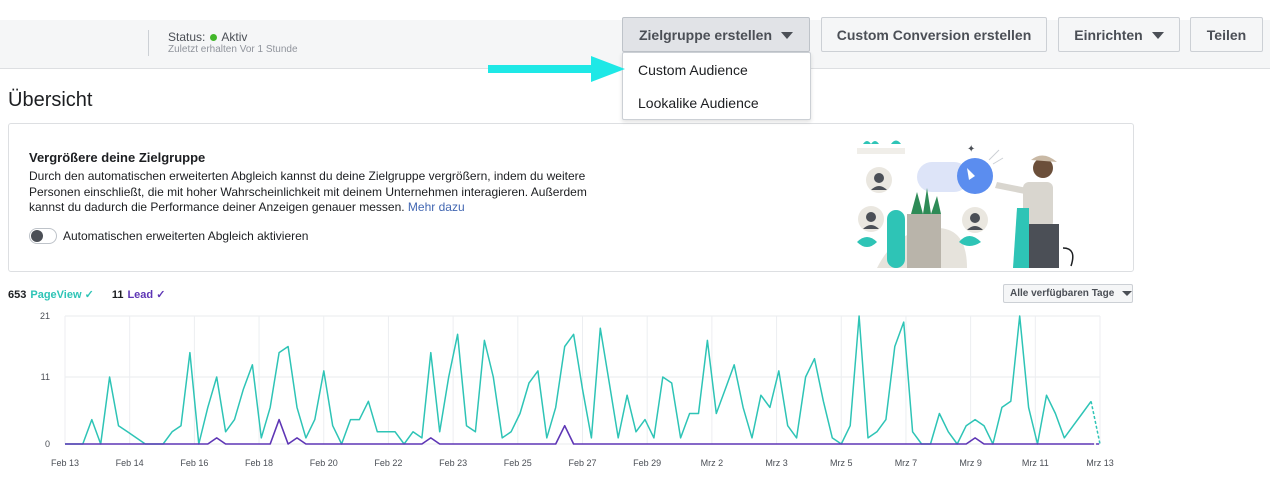  What do you see at coordinates (187, 37) in the screenshot?
I see `status-label: Status:` at bounding box center [187, 37].